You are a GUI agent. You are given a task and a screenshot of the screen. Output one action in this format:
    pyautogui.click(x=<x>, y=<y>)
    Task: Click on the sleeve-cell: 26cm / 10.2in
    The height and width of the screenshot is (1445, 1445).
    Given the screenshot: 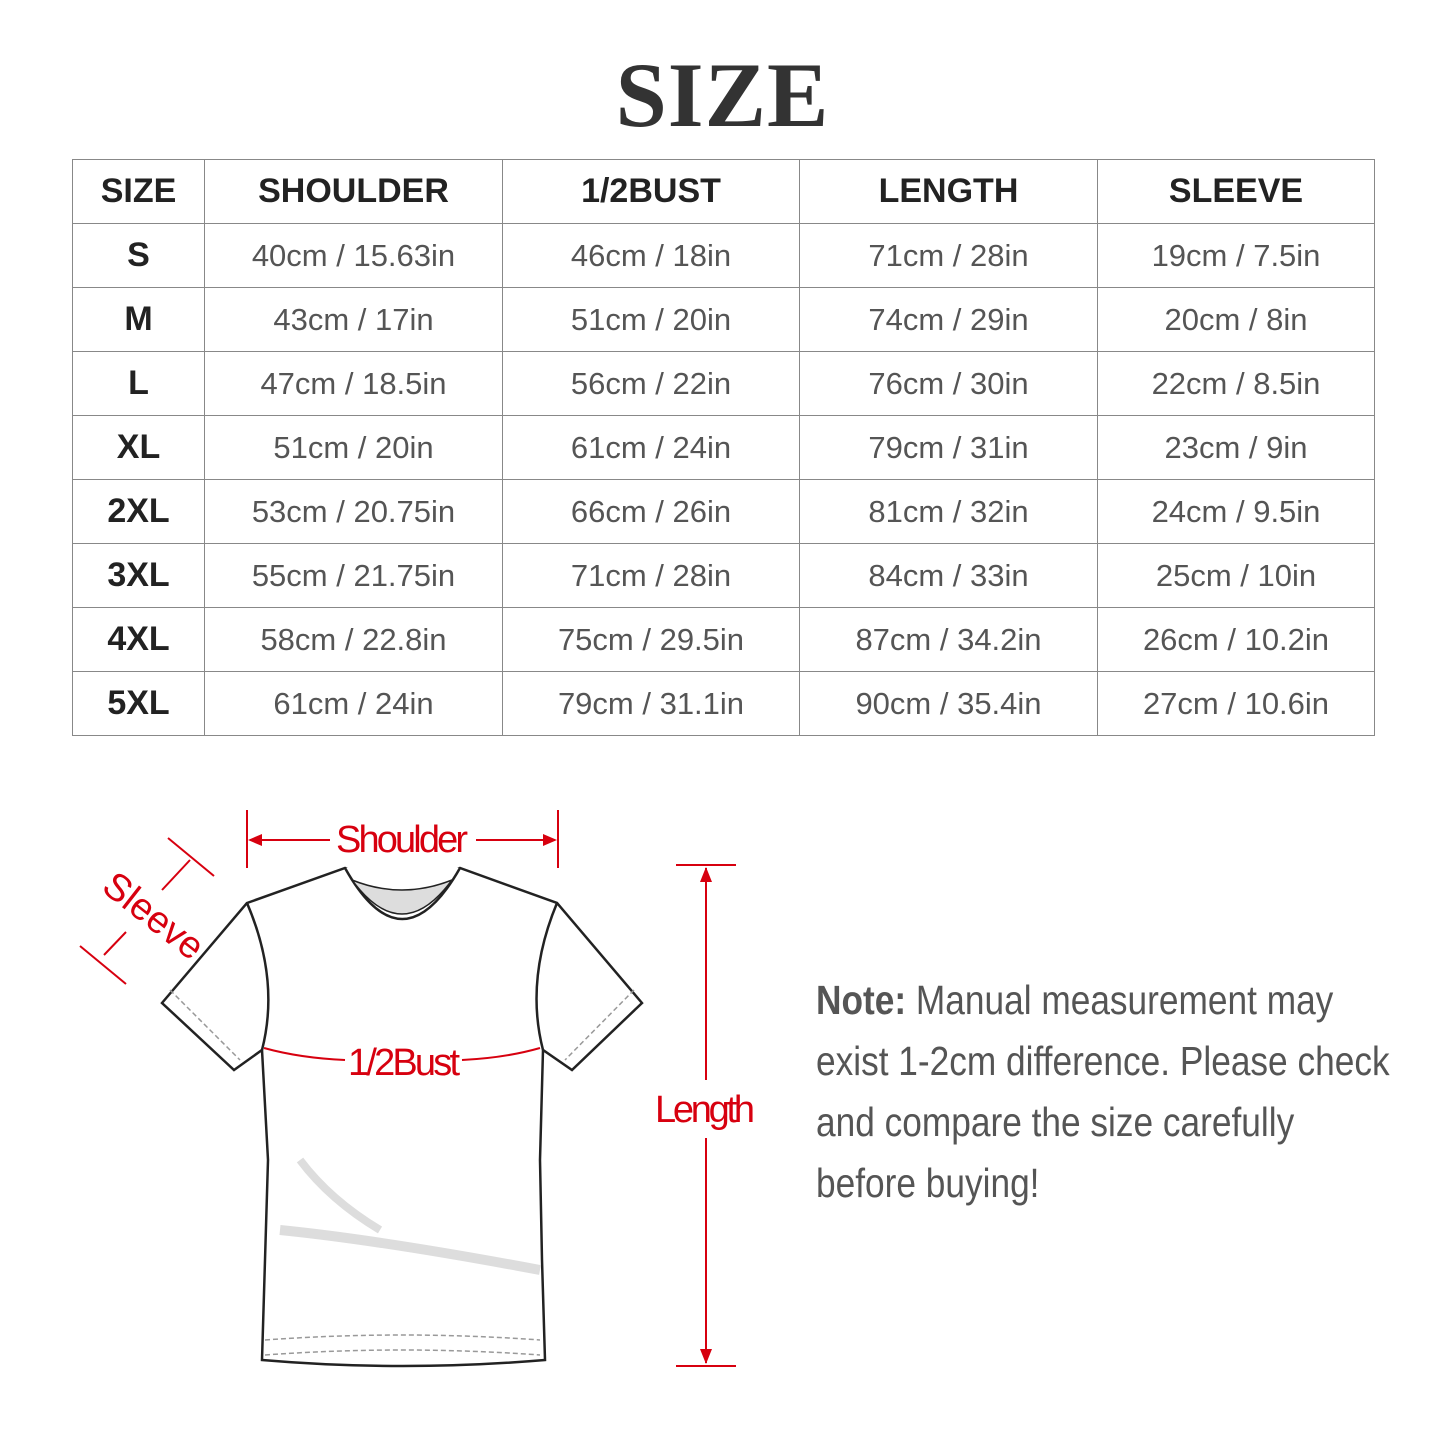 What is the action you would take?
    pyautogui.click(x=1236, y=639)
    